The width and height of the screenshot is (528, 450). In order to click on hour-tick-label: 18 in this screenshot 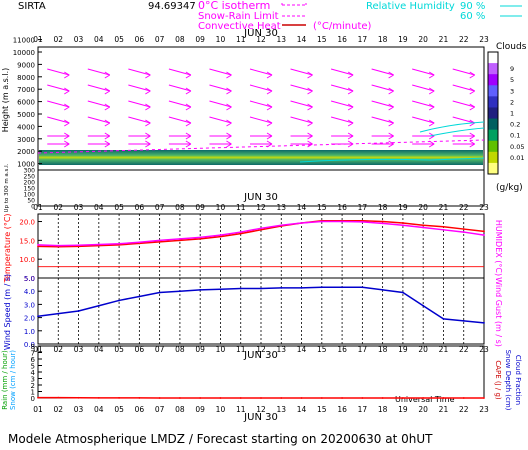, I will do `click(383, 409)`.